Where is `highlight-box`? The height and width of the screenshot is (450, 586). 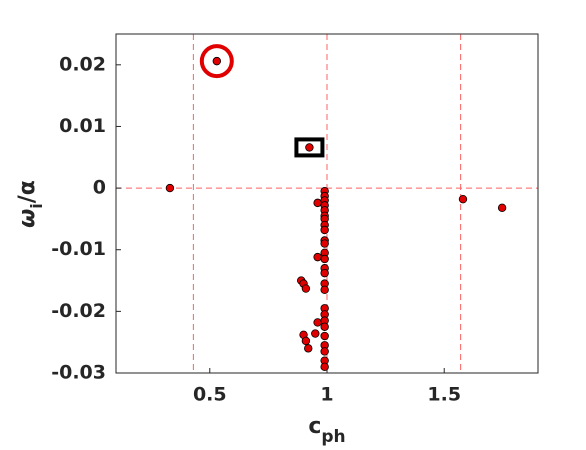
highlight-box is located at coordinates (309, 147).